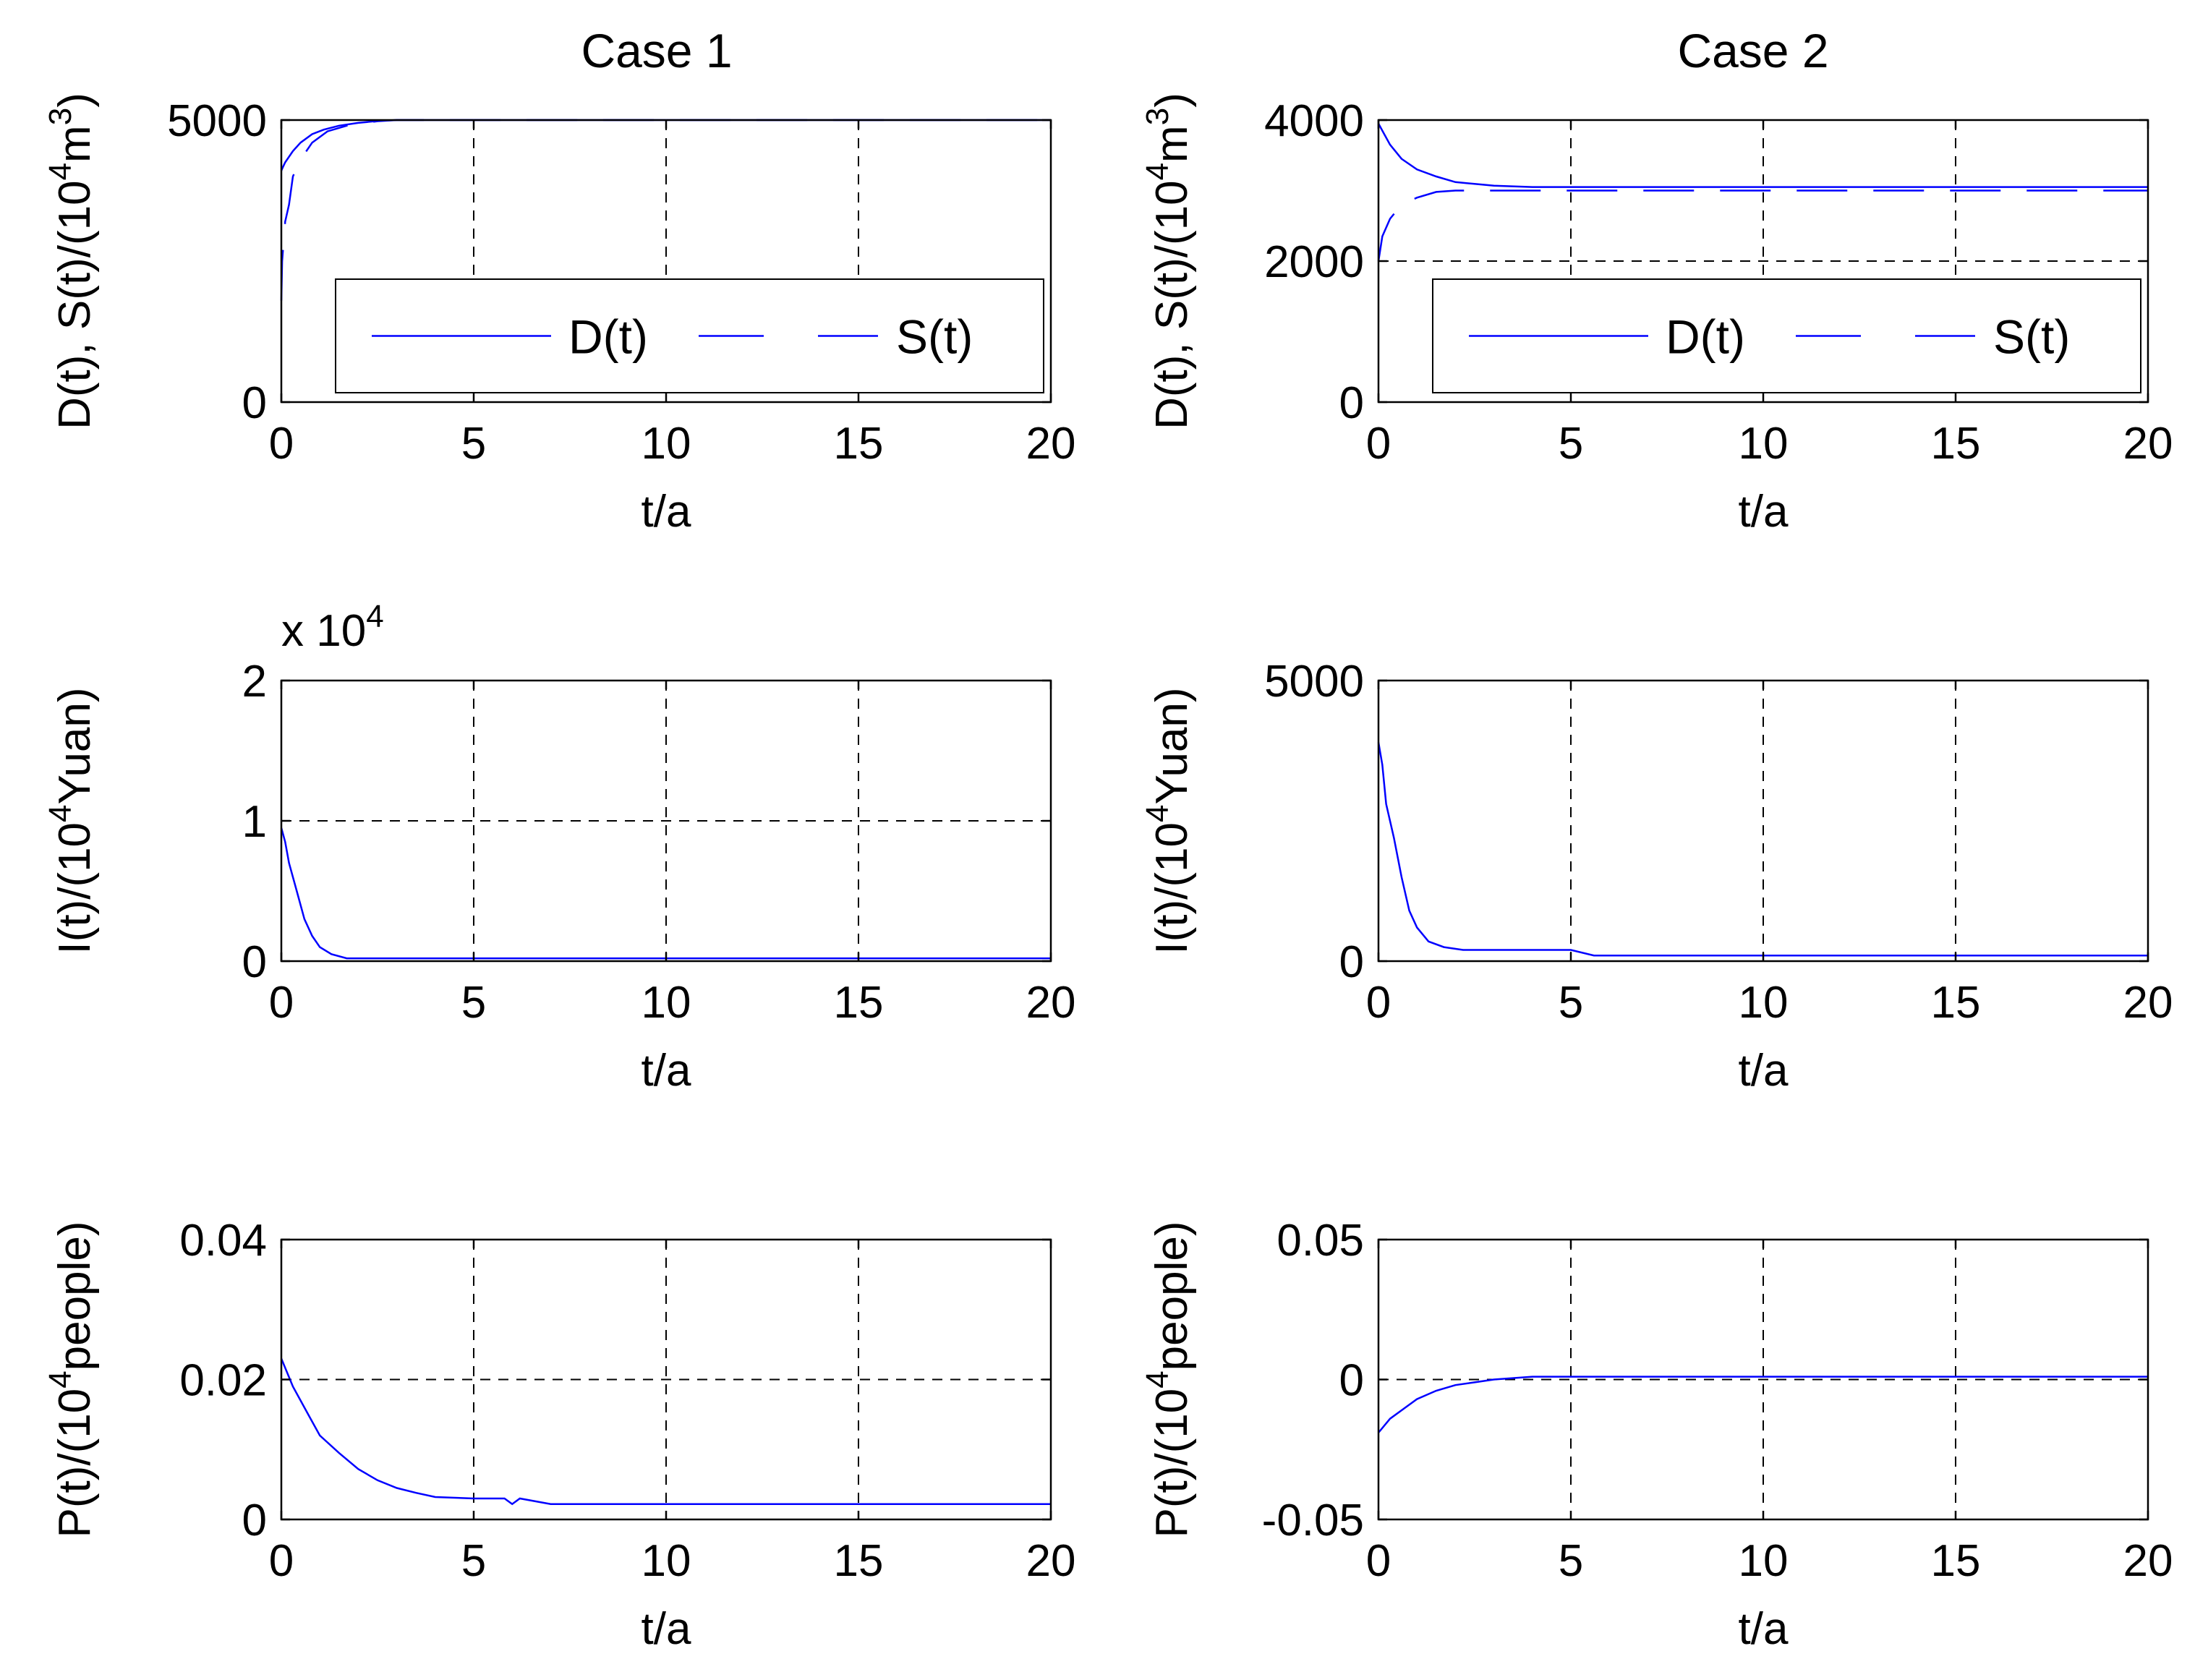 The image size is (2195, 1680). Describe the element at coordinates (656, 50) in the screenshot. I see `case-1-title: Case 1` at that location.